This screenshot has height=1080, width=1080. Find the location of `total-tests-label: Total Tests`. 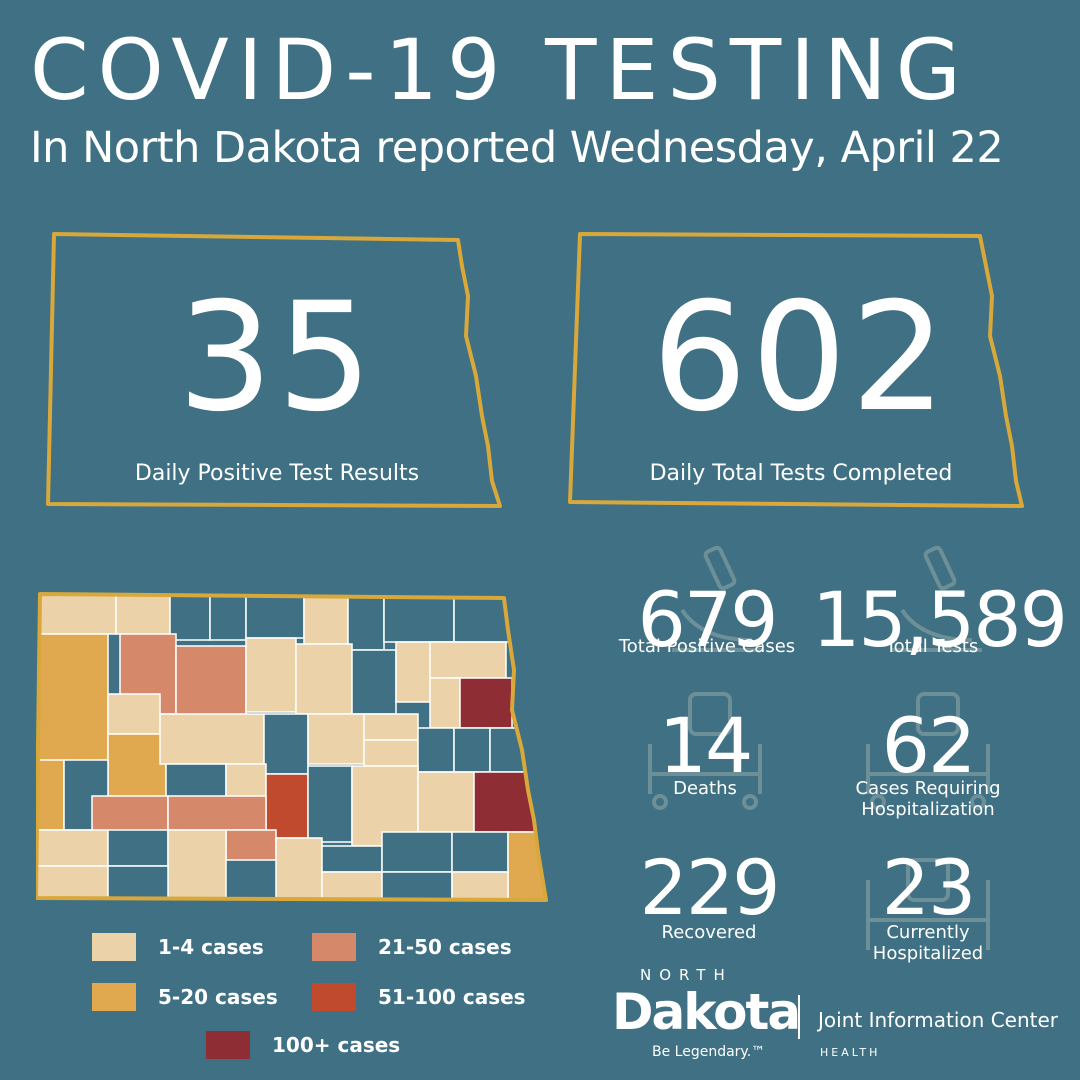

total-tests-label: Total Tests is located at coordinates (932, 646).